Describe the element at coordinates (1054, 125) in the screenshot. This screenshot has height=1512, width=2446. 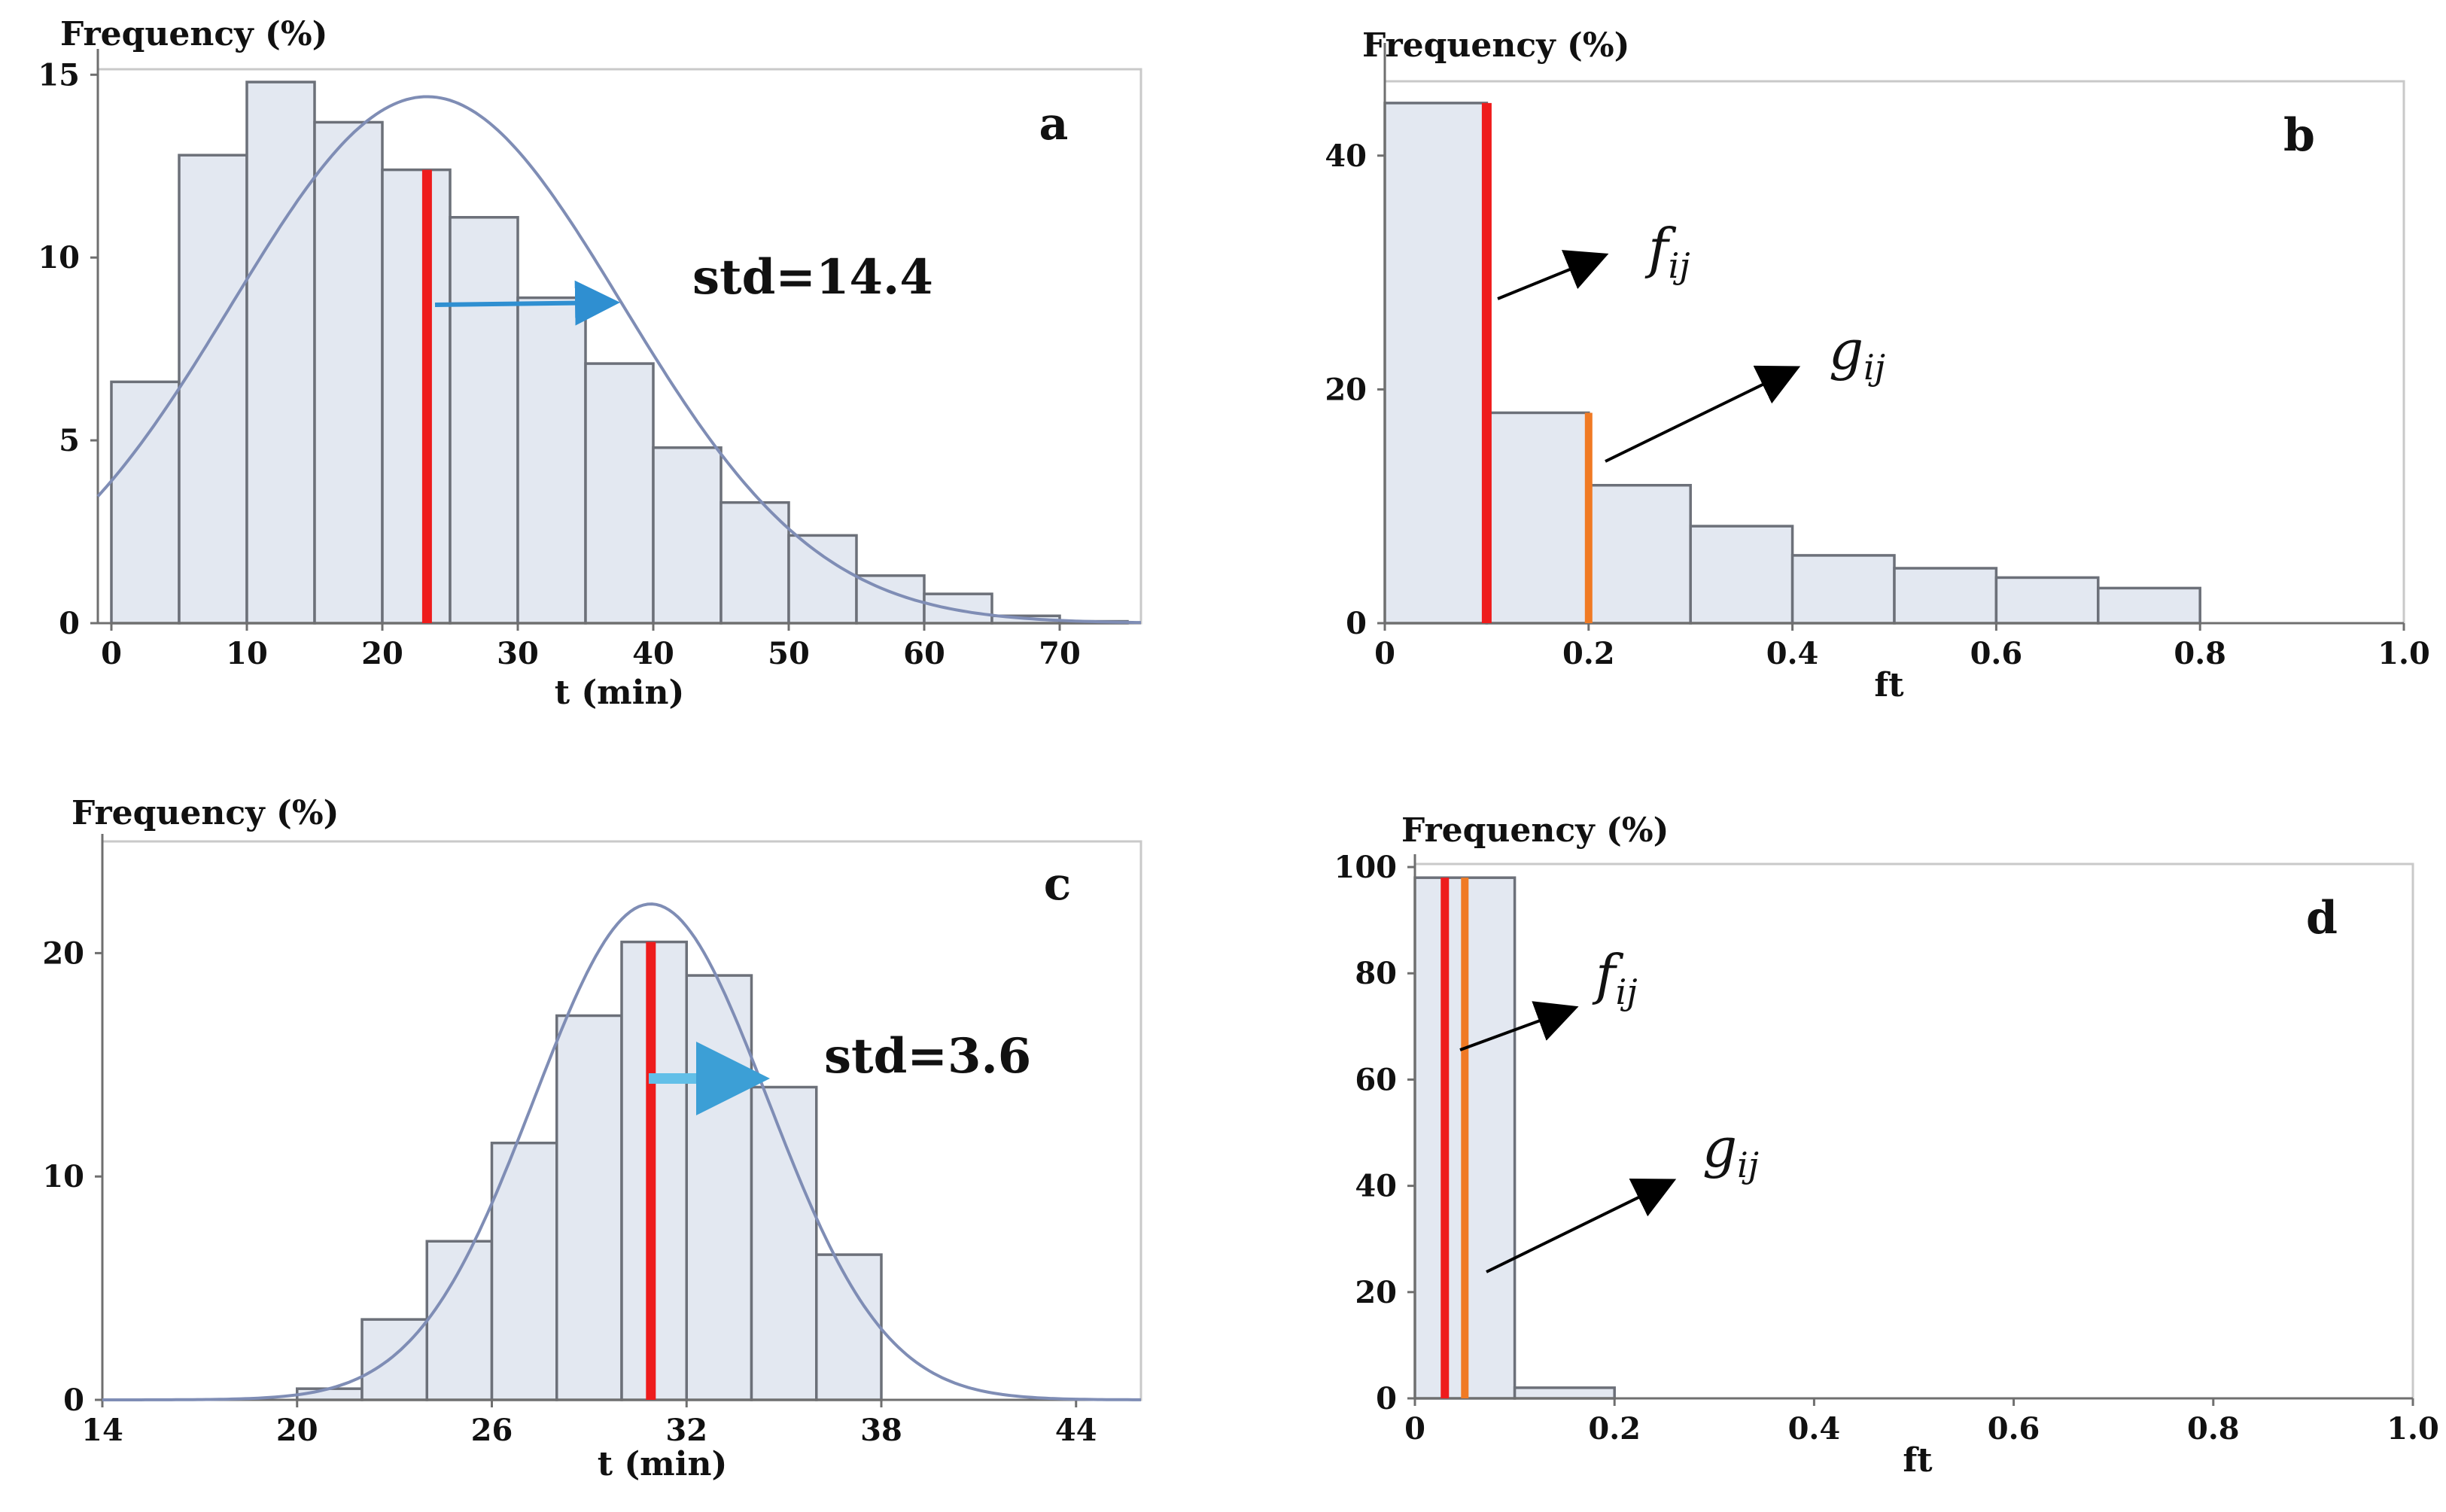
I see `panel-label: a` at that location.